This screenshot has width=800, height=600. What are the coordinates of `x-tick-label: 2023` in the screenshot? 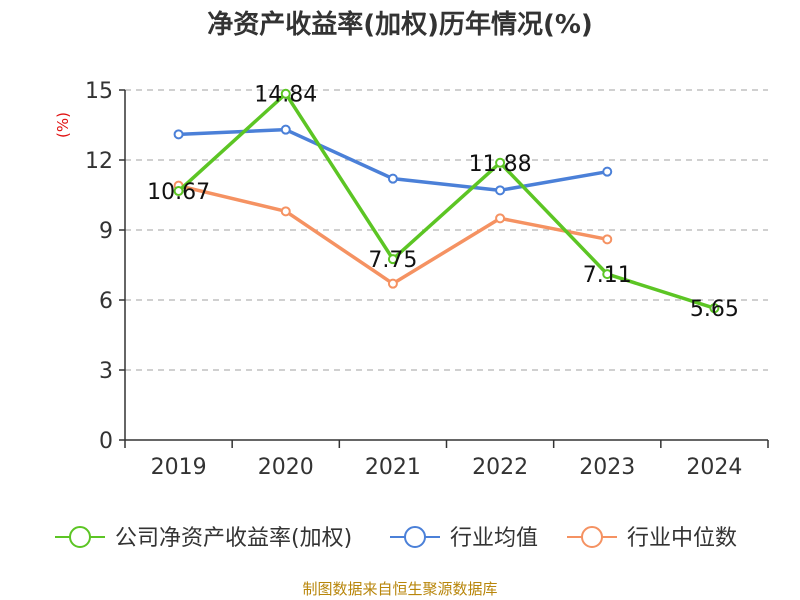 It's located at (607, 467).